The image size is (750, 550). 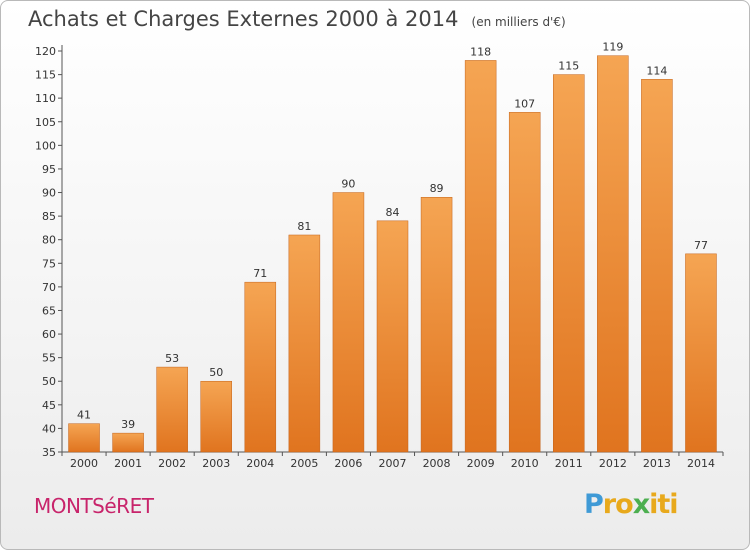 What do you see at coordinates (49, 193) in the screenshot?
I see `y-tick-label: 90` at bounding box center [49, 193].